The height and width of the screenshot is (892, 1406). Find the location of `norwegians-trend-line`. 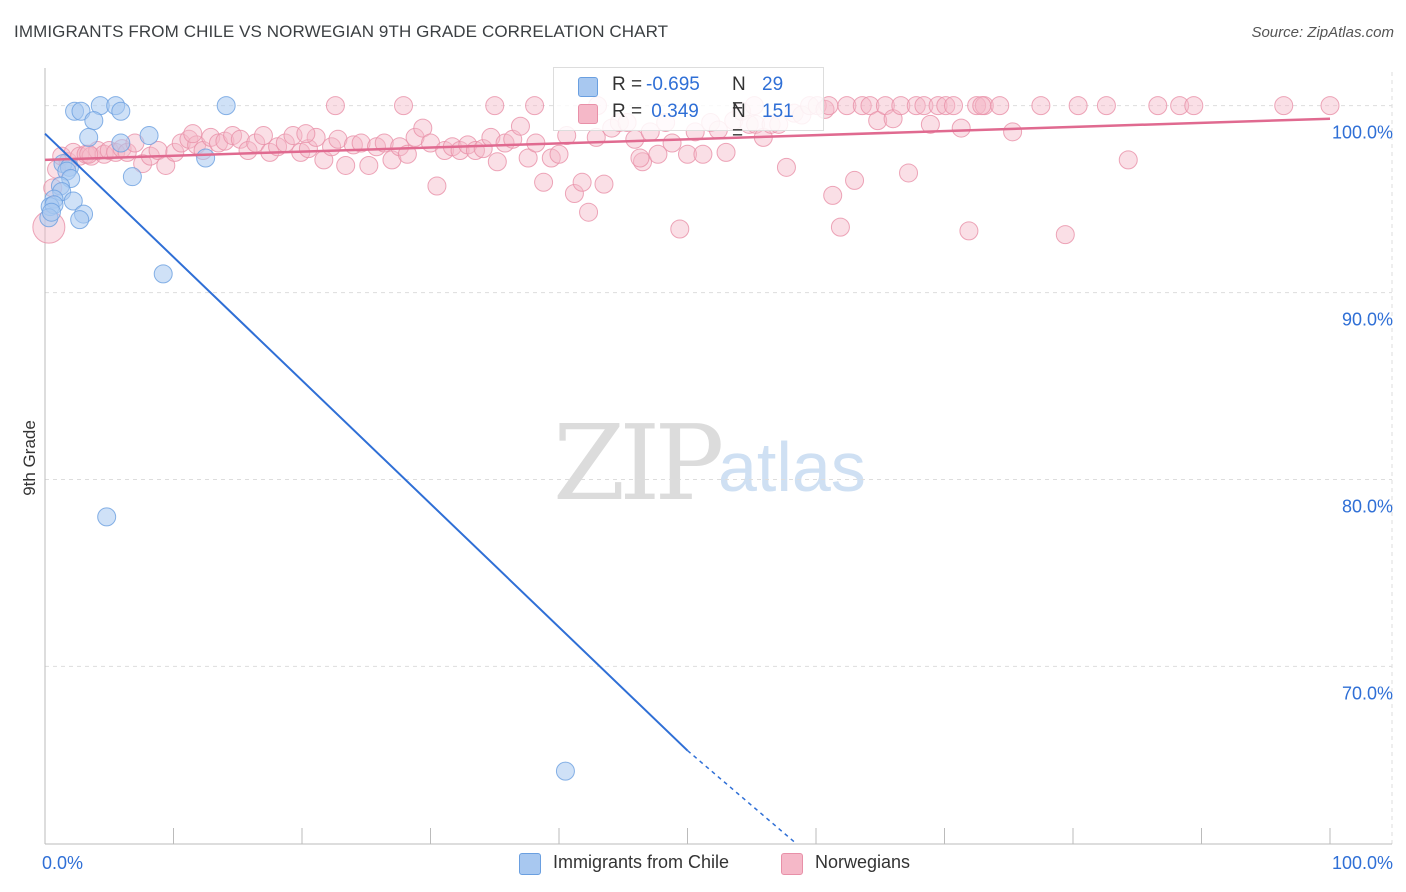

norwegians-trend-line is located at coordinates (687, 139).